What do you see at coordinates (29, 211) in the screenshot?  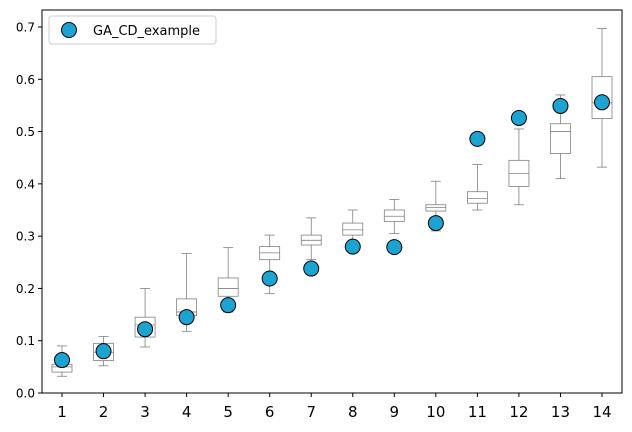 I see `y-axis: 0.0 0.1 0.2 0.3 0.4 0.5 0.6 0.7` at bounding box center [29, 211].